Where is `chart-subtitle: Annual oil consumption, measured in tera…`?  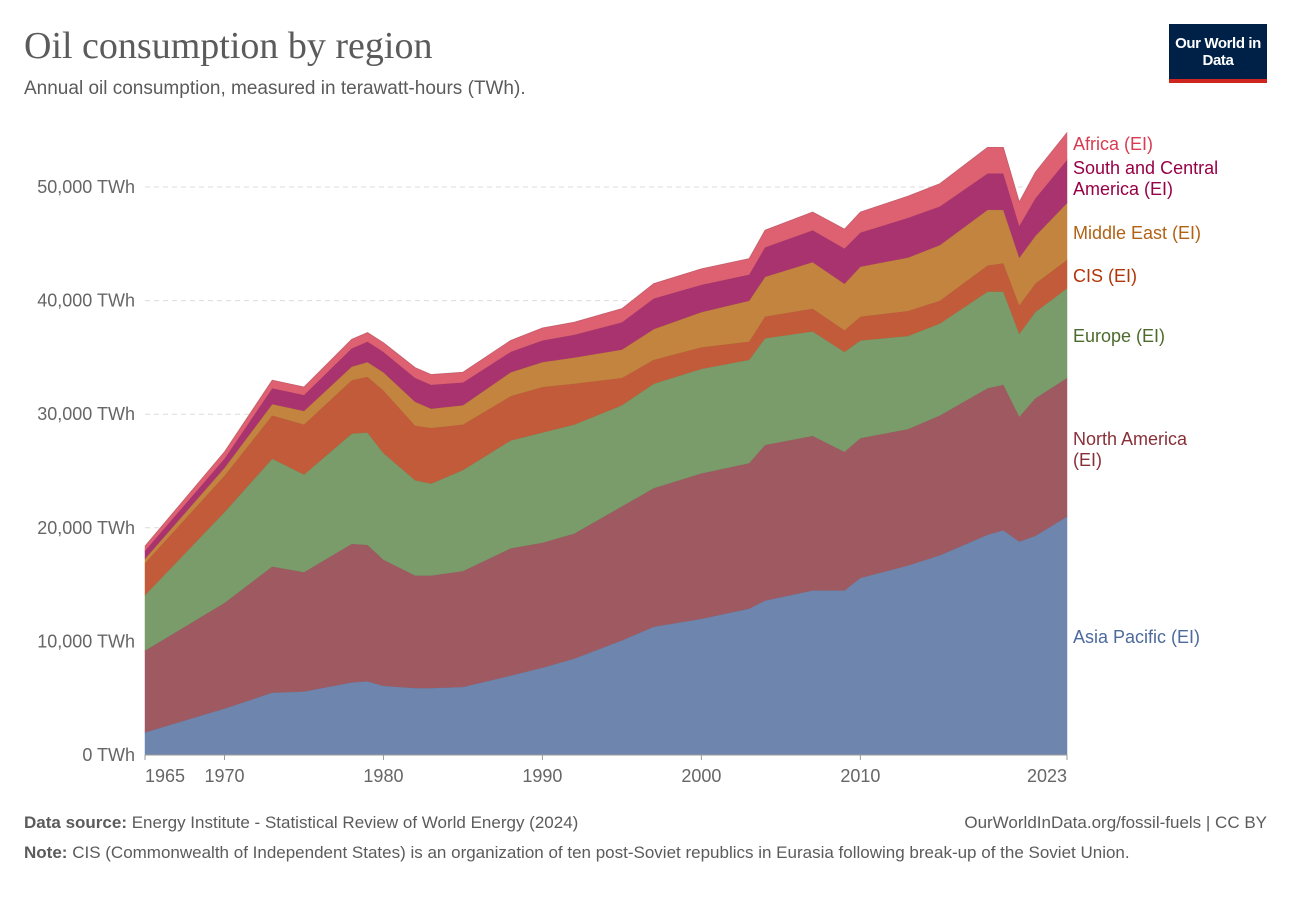
chart-subtitle: Annual oil consumption, measured in tera… is located at coordinates (275, 88).